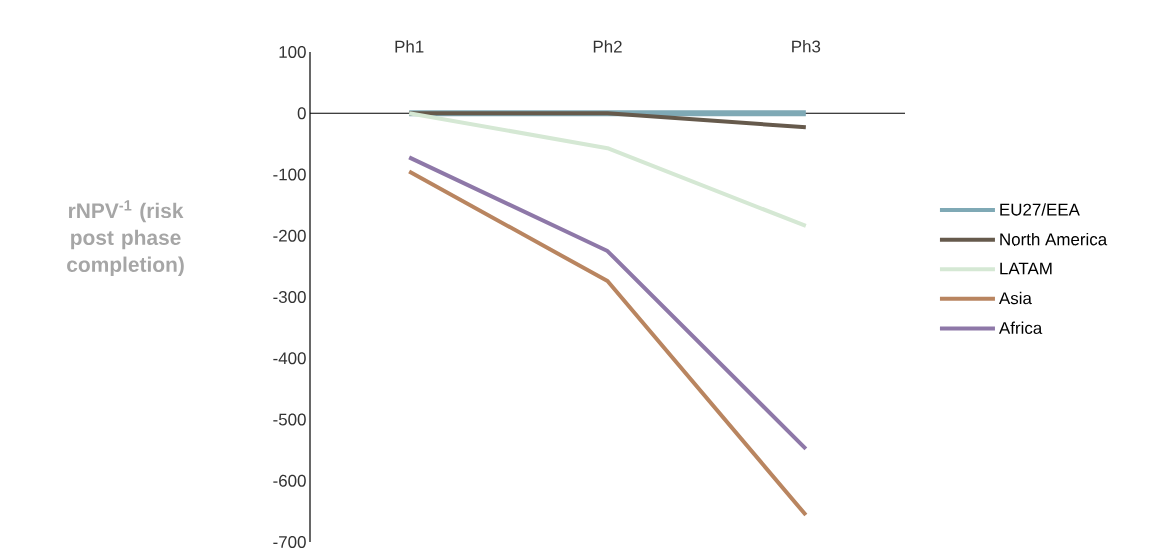 Image resolution: width=1162 pixels, height=552 pixels. What do you see at coordinates (301, 113) in the screenshot?
I see `y-tick-label: 0` at bounding box center [301, 113].